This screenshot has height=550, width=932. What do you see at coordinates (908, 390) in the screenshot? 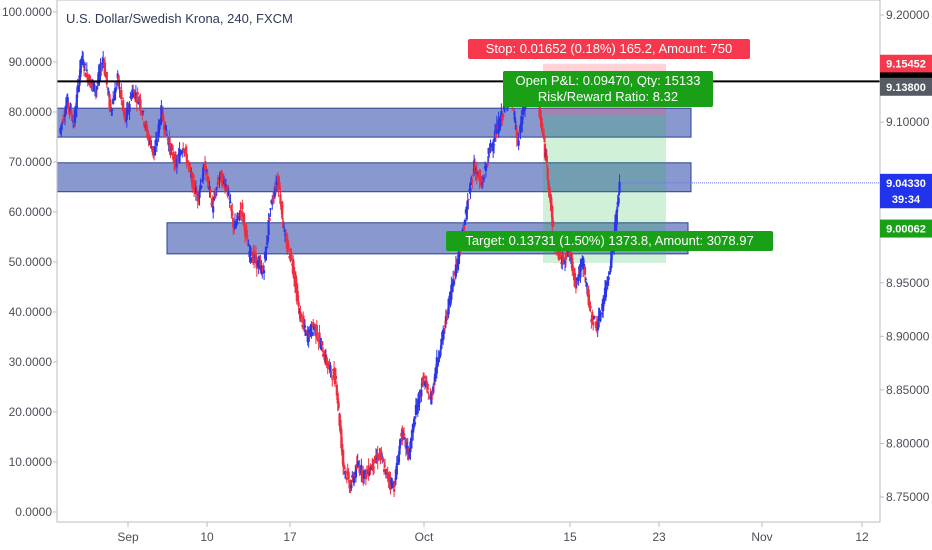
I see `right-tick-label: 8.85000` at bounding box center [908, 390].